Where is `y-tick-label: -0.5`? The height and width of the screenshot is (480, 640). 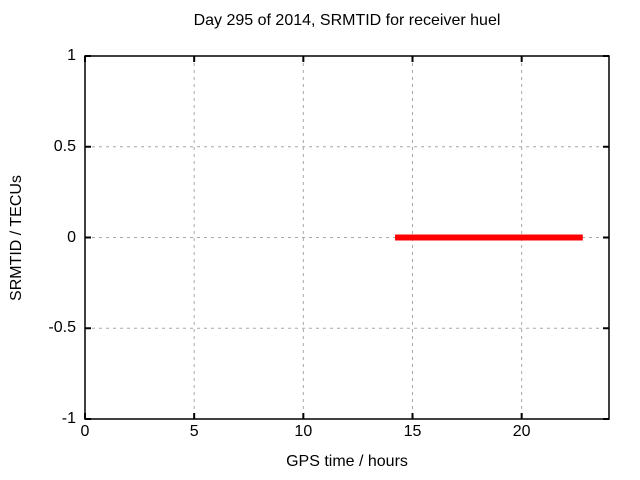
y-tick-label: -0.5 is located at coordinates (62, 328).